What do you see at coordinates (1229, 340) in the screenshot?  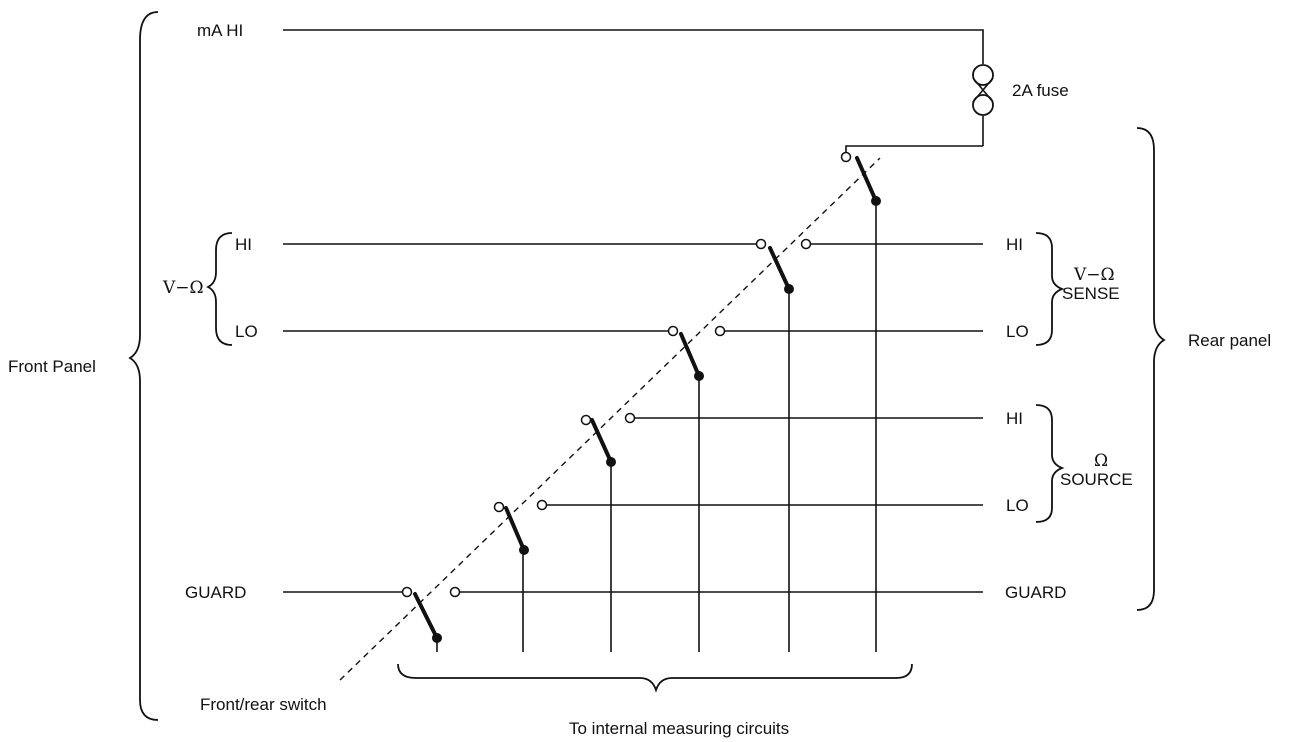 I see `rear-panel-label: Rear panel` at bounding box center [1229, 340].